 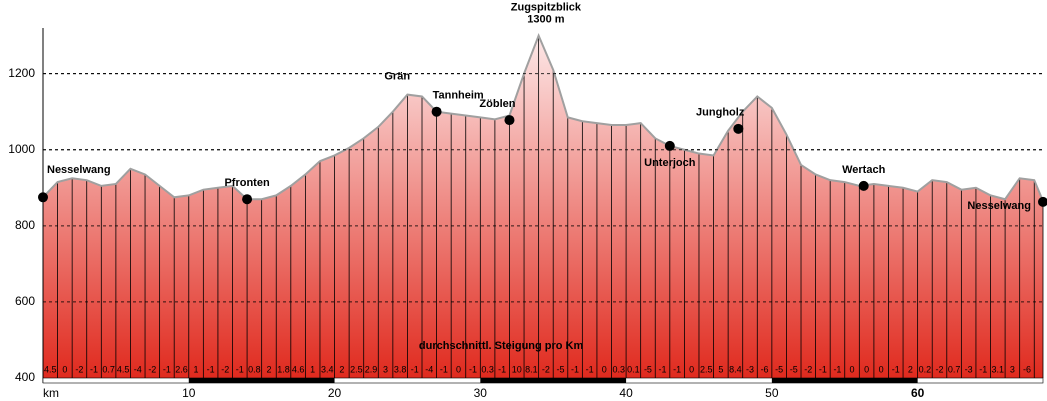 I want to click on gradient-label: 0.2, so click(x=925, y=369).